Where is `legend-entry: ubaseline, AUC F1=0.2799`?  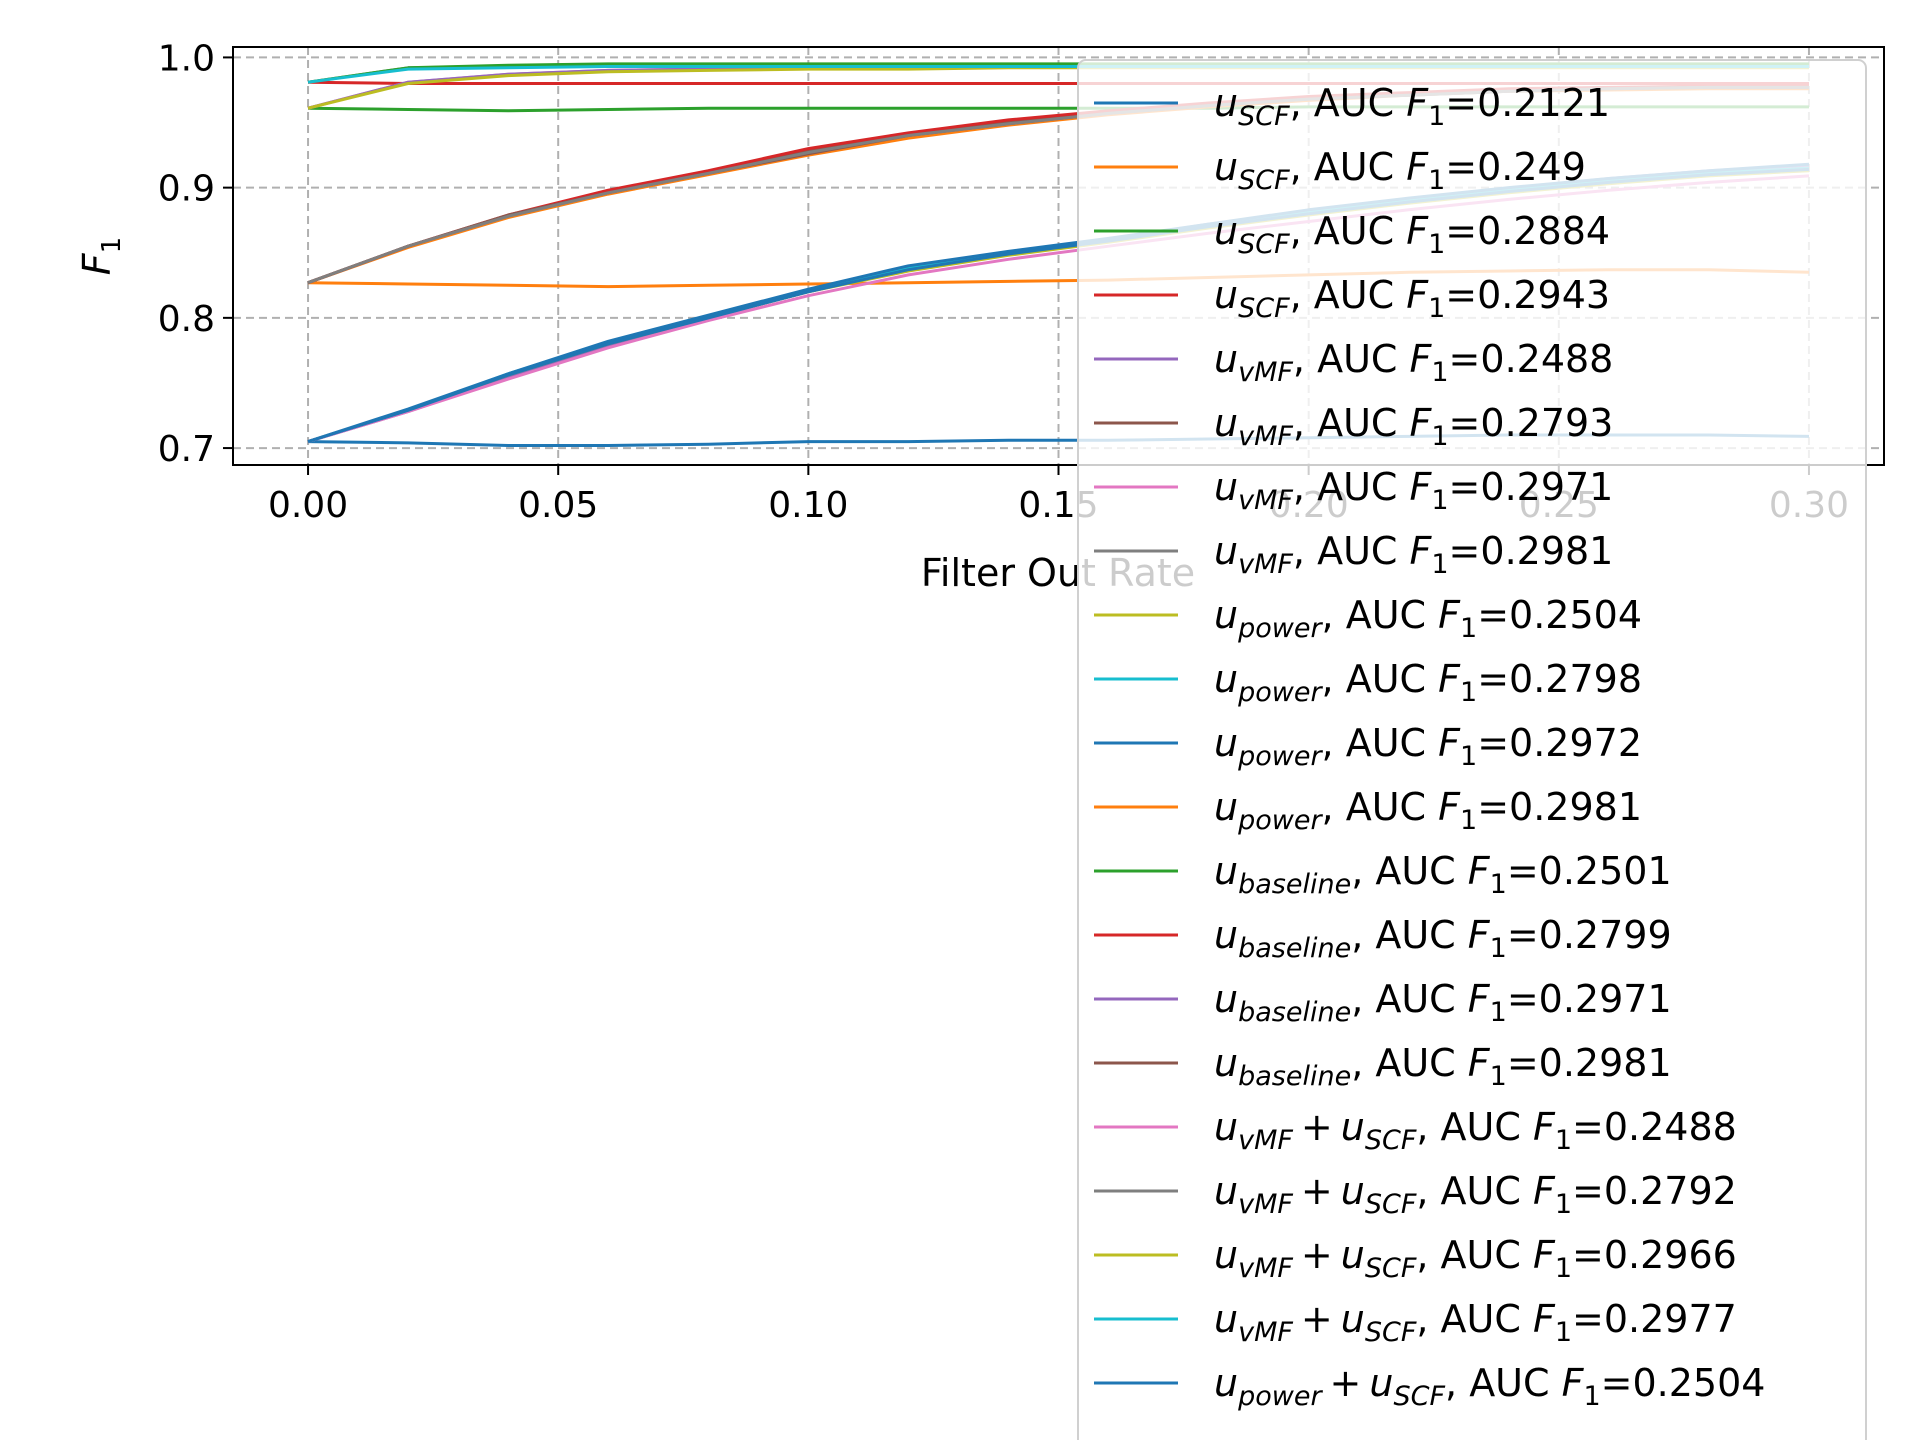
legend-entry: ubaseline, AUC F1=0.2799 is located at coordinates (1383, 938).